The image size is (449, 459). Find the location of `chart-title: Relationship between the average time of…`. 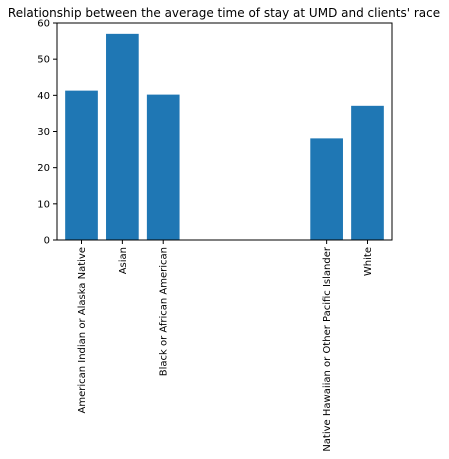

chart-title: Relationship between the average time of… is located at coordinates (224, 13).